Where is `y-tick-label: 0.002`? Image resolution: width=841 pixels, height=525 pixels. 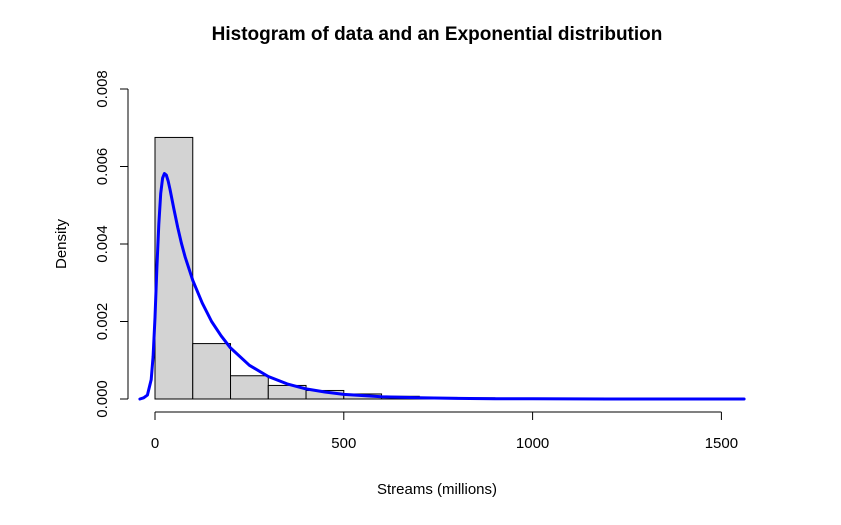
y-tick-label: 0.002 is located at coordinates (102, 322).